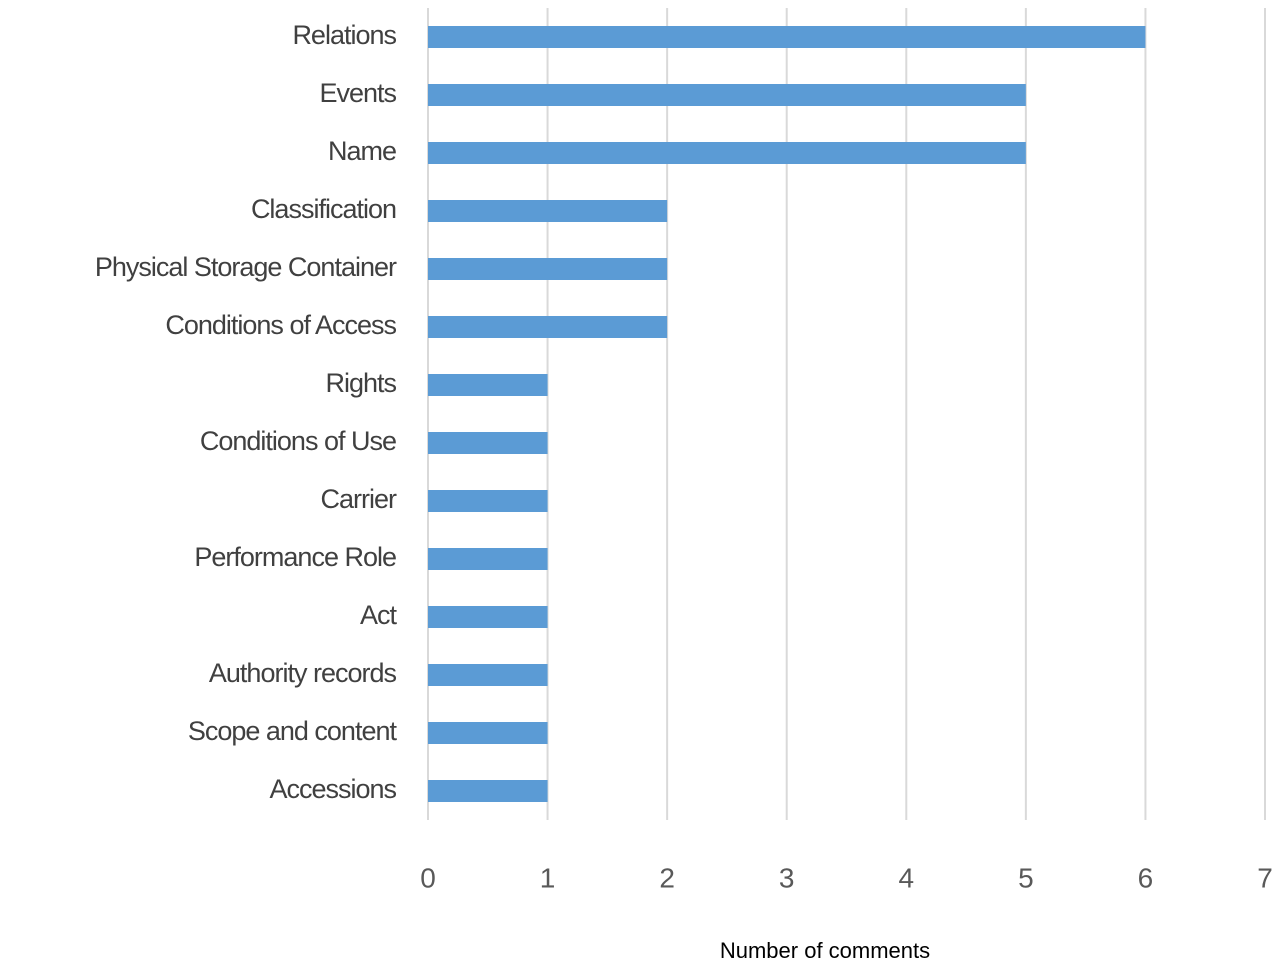 The width and height of the screenshot is (1286, 964). I want to click on y-tick-label: Conditions of Use, so click(298, 441).